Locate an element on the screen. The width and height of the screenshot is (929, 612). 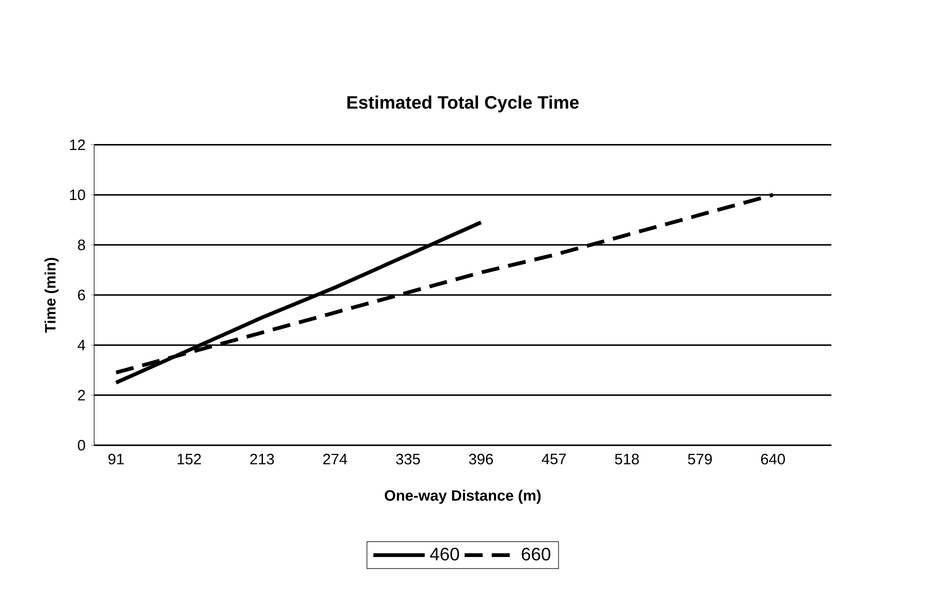
x-tick-label: 457 is located at coordinates (554, 459).